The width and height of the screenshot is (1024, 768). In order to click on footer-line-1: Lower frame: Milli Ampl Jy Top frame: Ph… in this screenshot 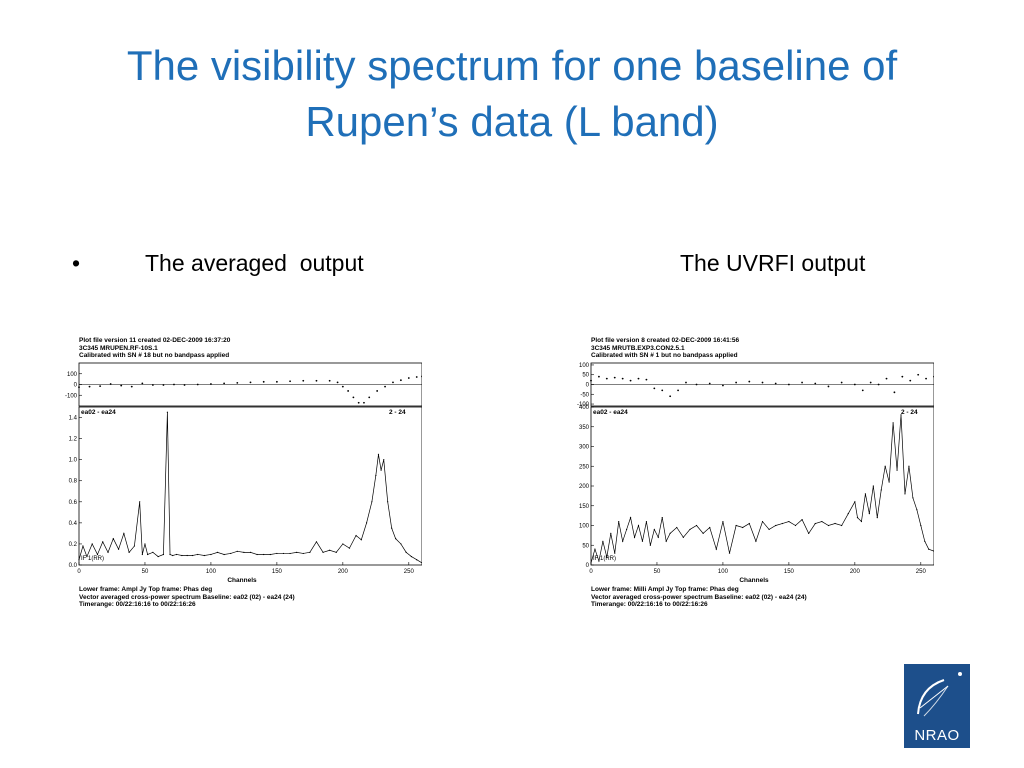, I will do `click(665, 589)`.